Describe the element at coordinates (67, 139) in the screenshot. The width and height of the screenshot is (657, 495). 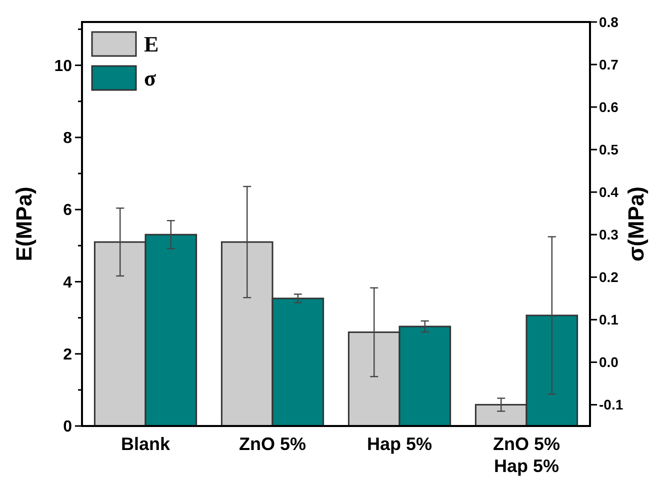
I see `y-tick-label: 8` at that location.